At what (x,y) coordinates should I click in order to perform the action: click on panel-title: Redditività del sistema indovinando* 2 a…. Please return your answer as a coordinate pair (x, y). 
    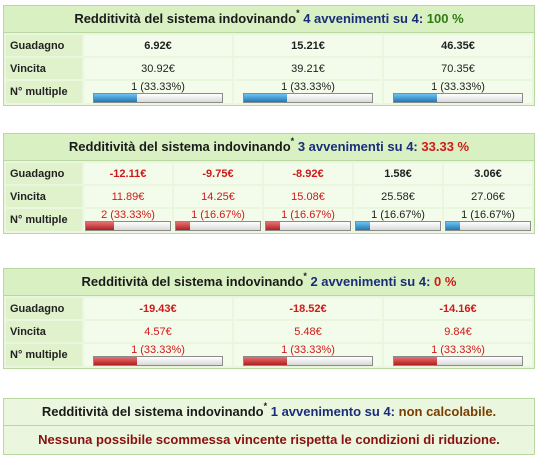
    Looking at the image, I should click on (269, 282).